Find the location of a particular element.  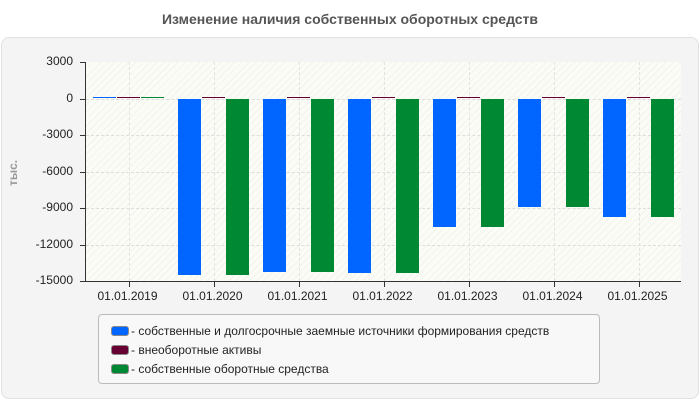

y-tick-label: -12000 is located at coordinates (54, 243).